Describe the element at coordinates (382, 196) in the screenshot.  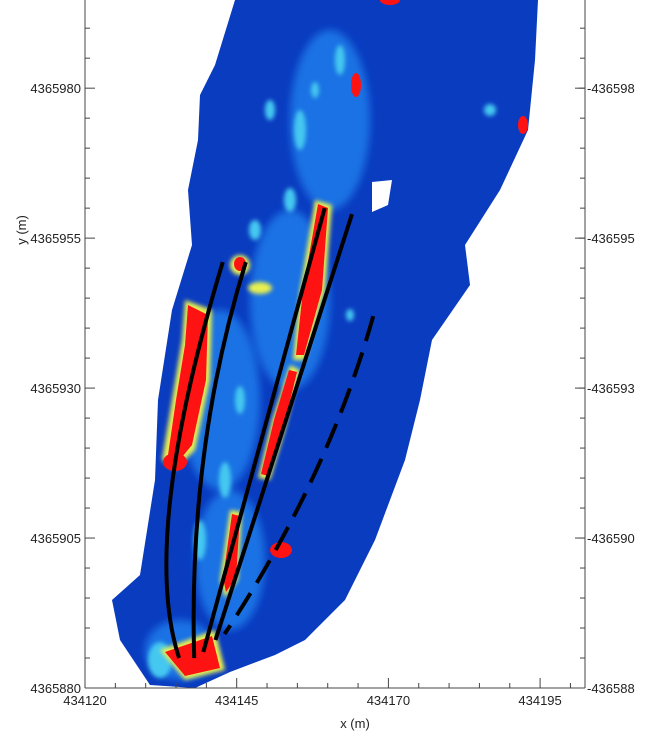
I see `survey-gap` at that location.